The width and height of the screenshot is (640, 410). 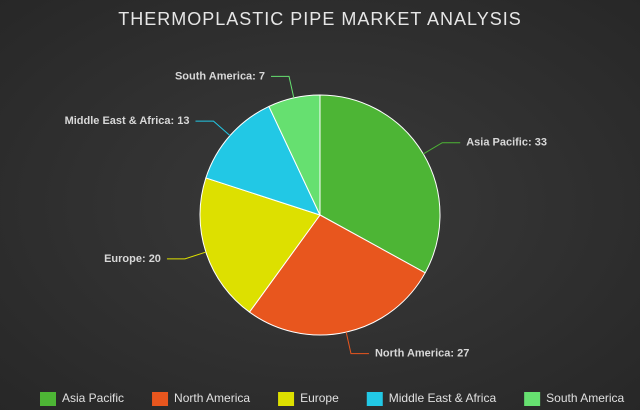 What do you see at coordinates (422, 353) in the screenshot?
I see `data-label: North America: 27` at bounding box center [422, 353].